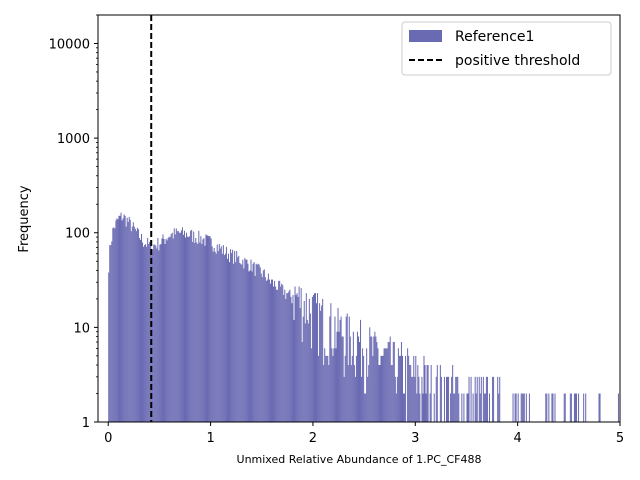  I want to click on y-tick-label: 1, so click(86, 423).